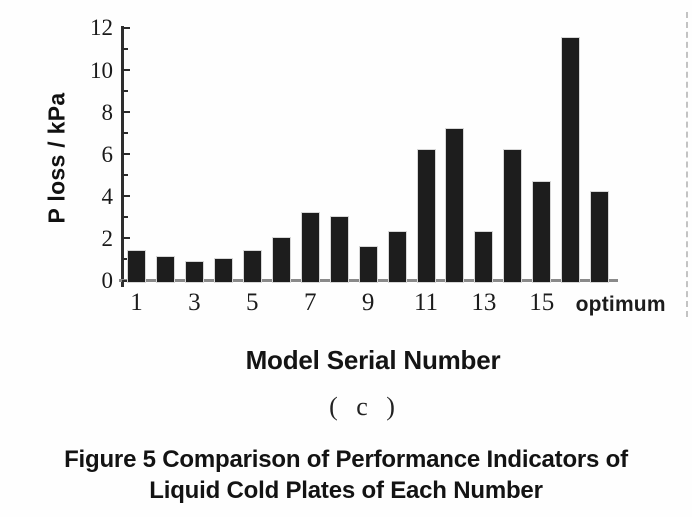 This screenshot has height=517, width=692. I want to click on x-tick-label-3: 3, so click(194, 302).